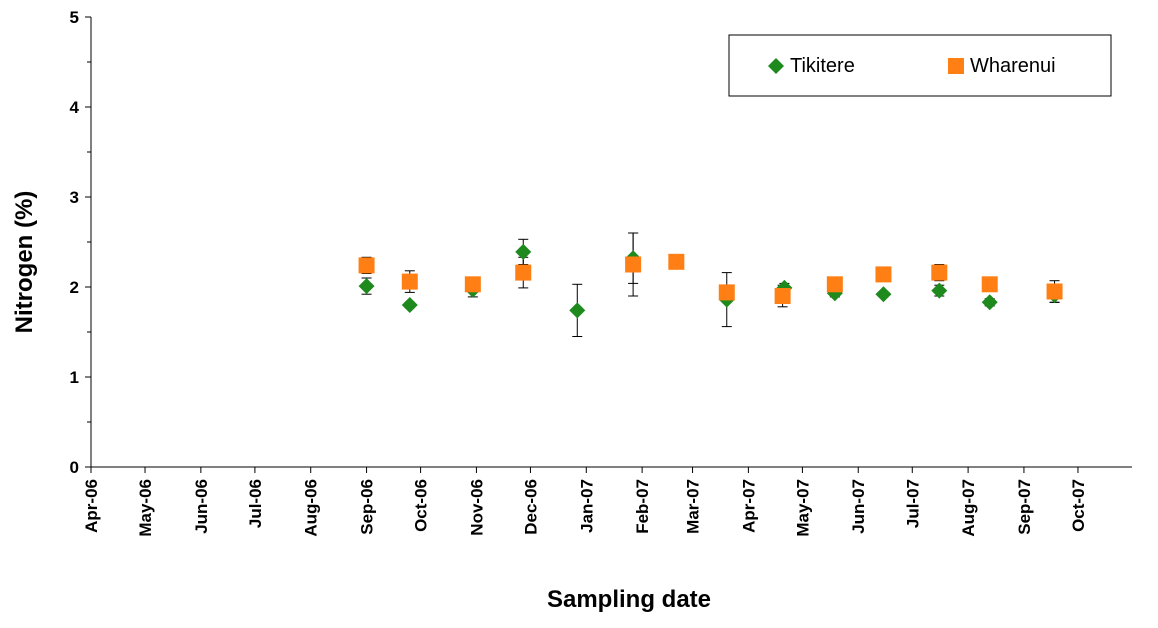  Describe the element at coordinates (74, 17) in the screenshot. I see `y-tick-label: 5` at that location.